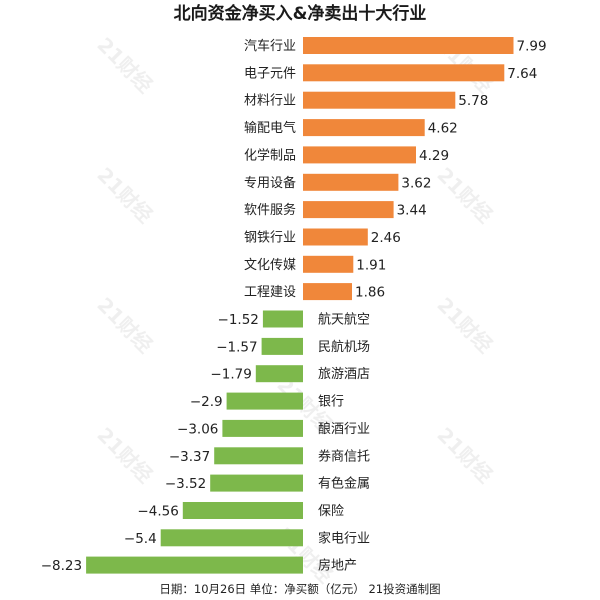  I want to click on category-label: 房地产, so click(337, 566).